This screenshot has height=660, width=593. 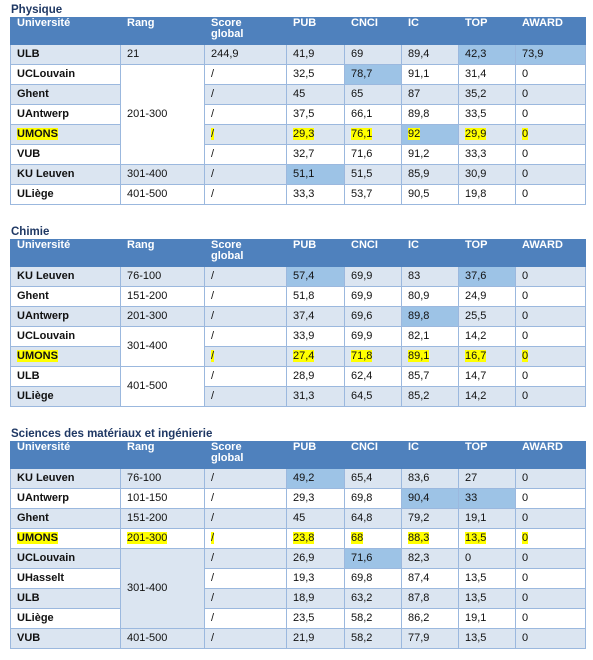 I want to click on rank-value: 151-200, so click(x=147, y=296).